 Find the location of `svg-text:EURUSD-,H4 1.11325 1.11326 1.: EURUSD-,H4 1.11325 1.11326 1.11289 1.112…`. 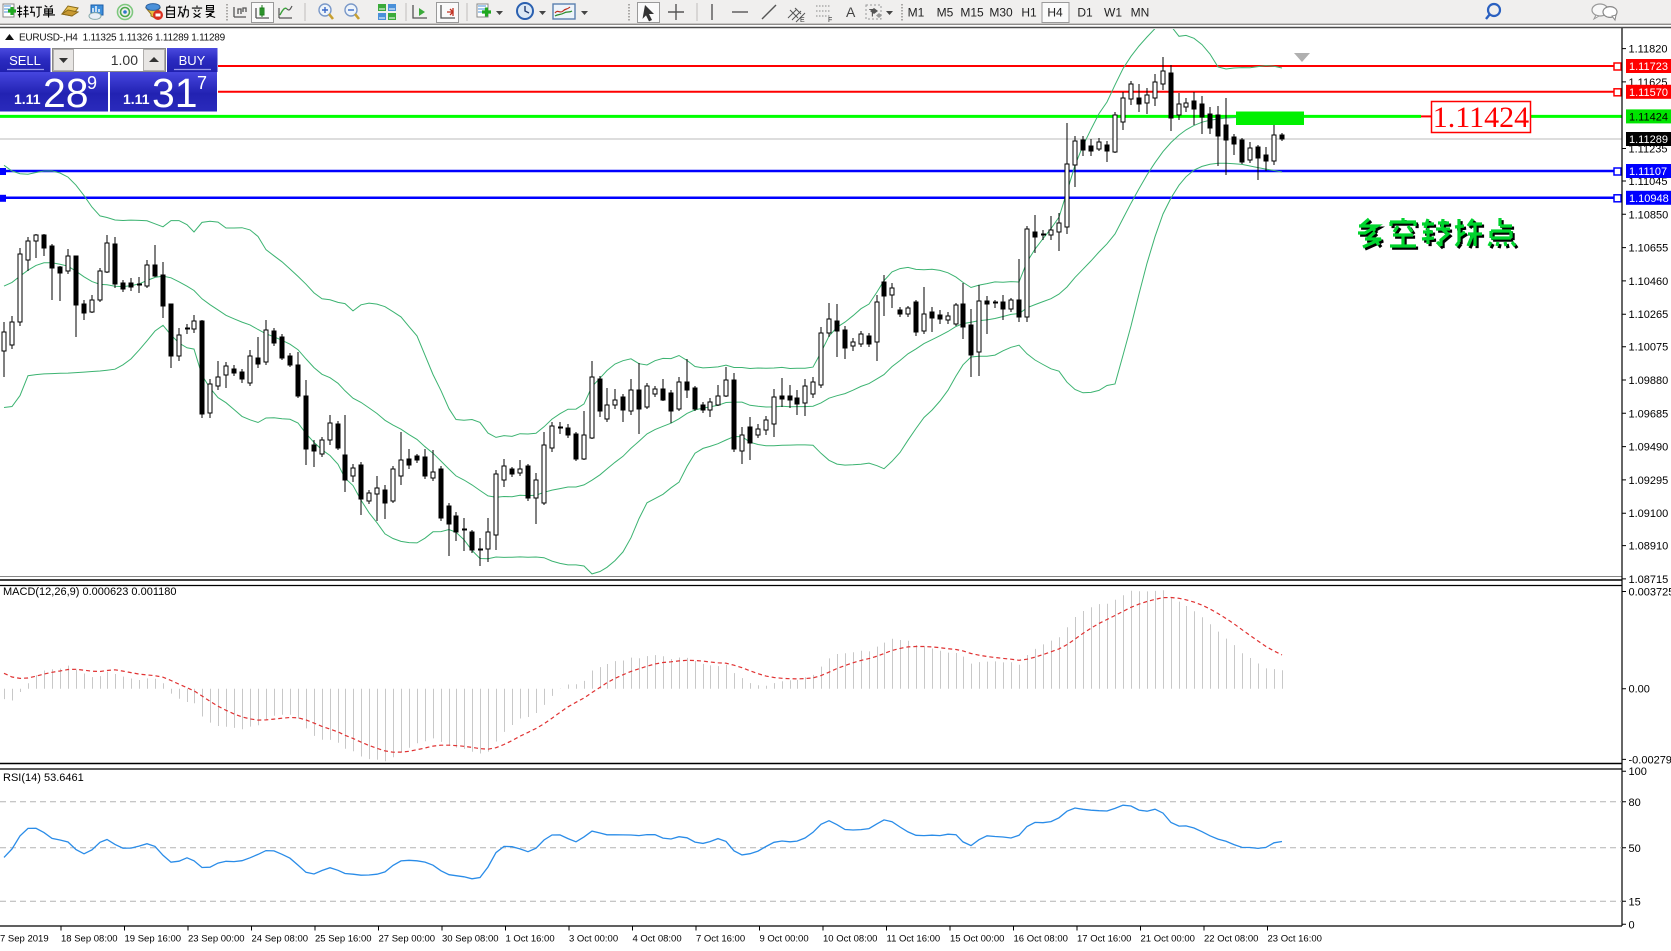

svg-text:EURUSD-,H4 1.11325 1.11326 1.: EURUSD-,H4 1.11325 1.11326 1.11289 1.112… is located at coordinates (122, 38).